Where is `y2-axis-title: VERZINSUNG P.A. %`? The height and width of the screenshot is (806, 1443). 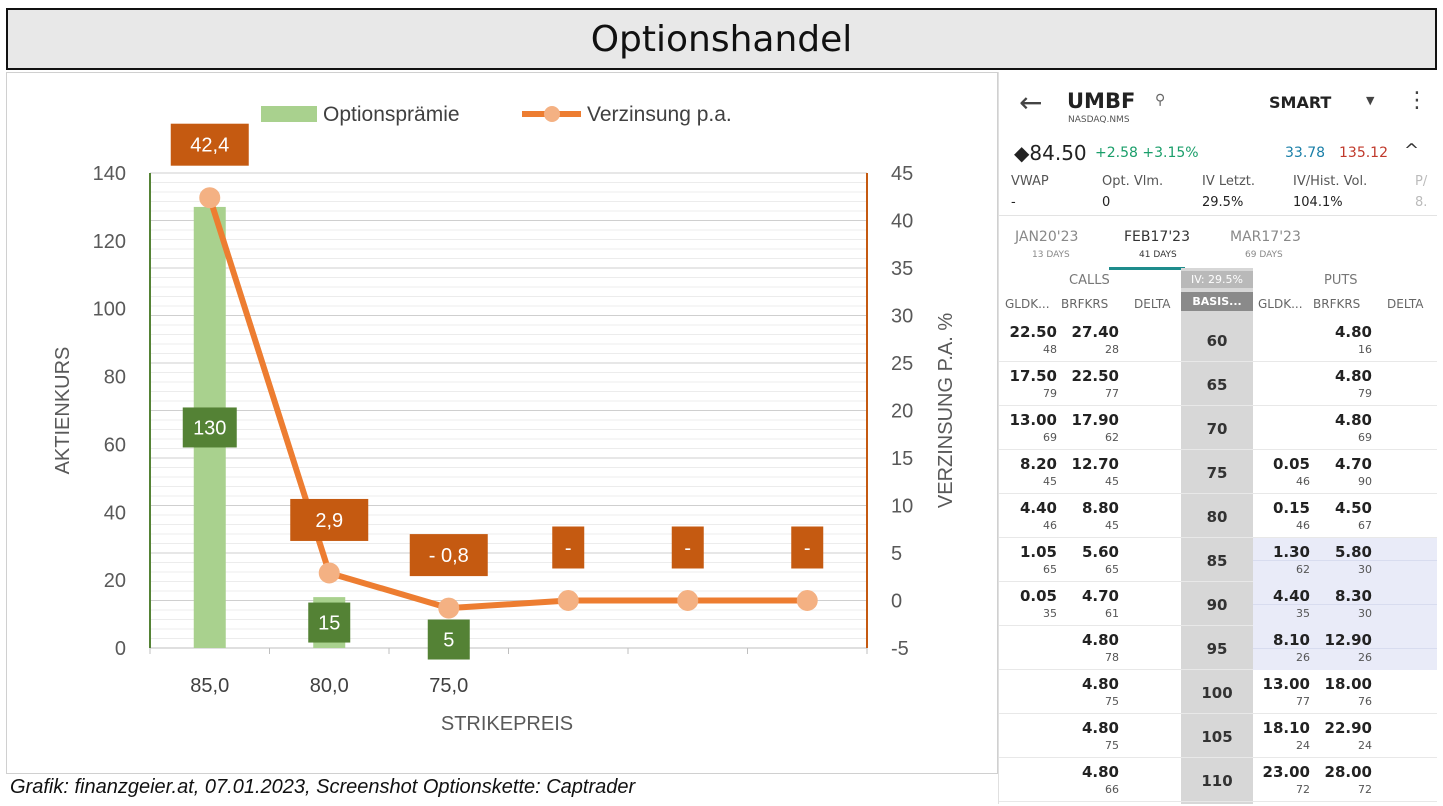
y2-axis-title: VERZINSUNG P.A. % is located at coordinates (946, 410).